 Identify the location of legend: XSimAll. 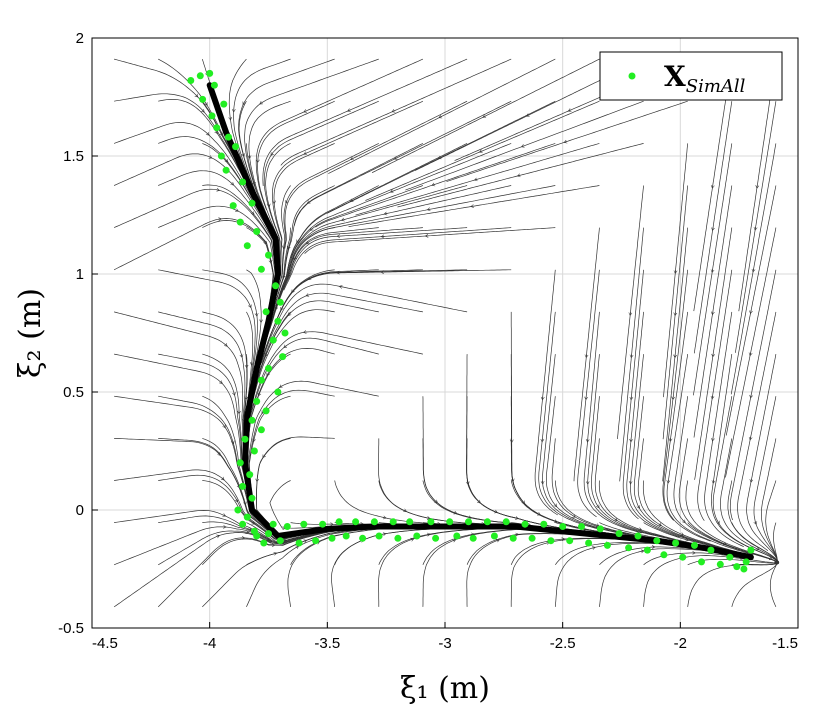
(691, 76).